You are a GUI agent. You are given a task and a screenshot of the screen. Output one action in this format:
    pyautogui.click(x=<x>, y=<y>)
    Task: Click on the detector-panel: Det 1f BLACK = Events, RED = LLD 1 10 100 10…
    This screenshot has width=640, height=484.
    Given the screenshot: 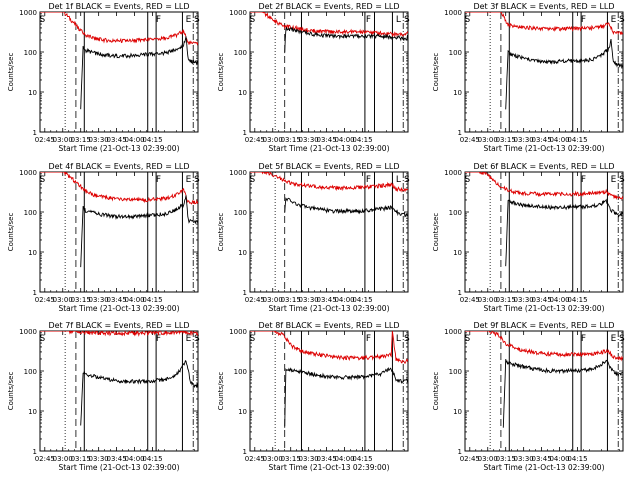 What is the action you would take?
    pyautogui.click(x=103, y=77)
    